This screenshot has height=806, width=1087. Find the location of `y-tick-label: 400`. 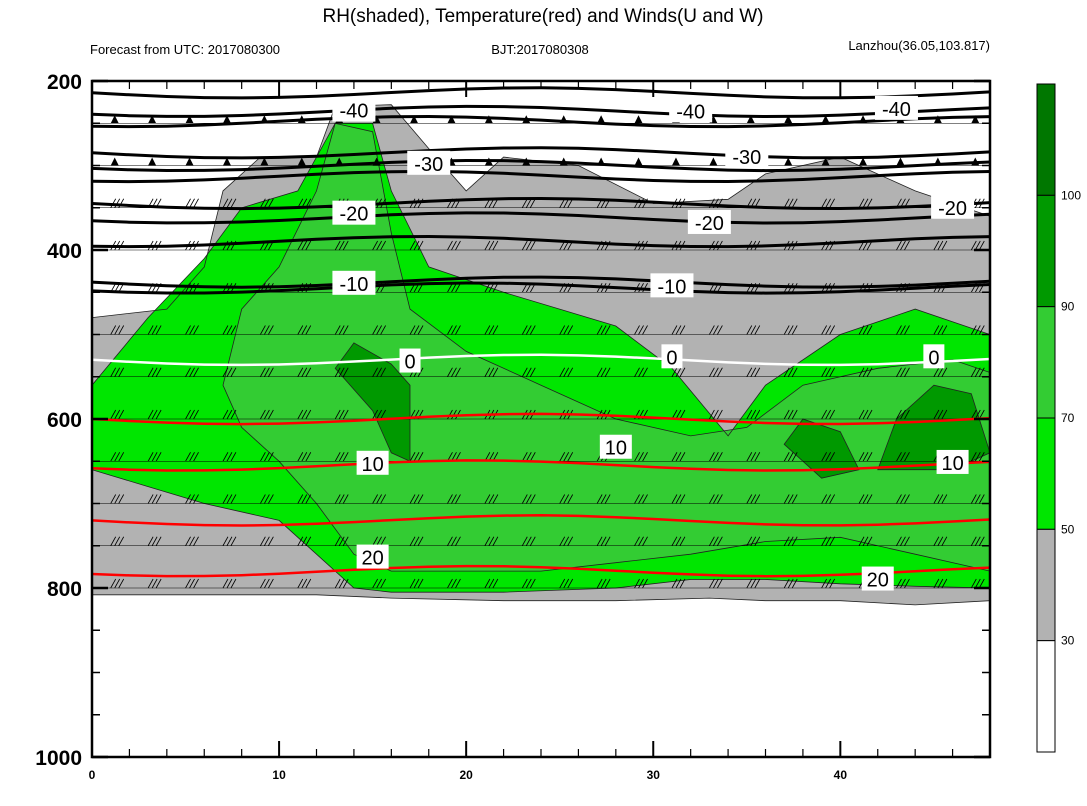

y-tick-label: 400 is located at coordinates (64, 251).